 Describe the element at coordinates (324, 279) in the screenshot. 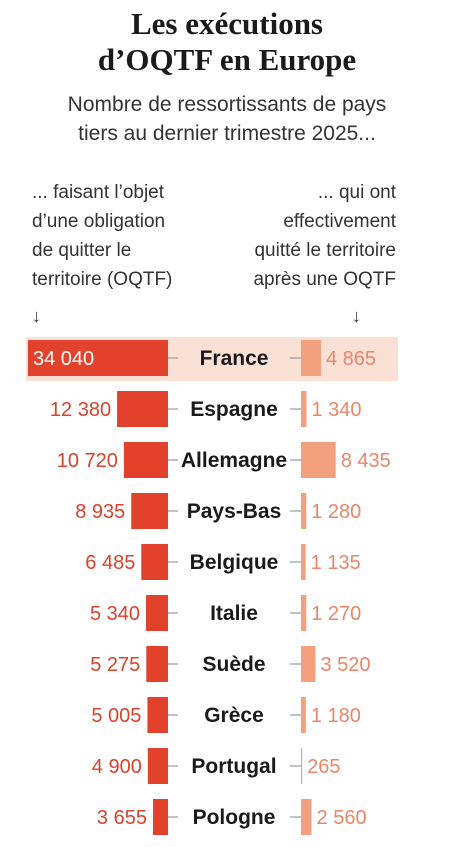

I see `right-header-line: après une OQTF` at that location.